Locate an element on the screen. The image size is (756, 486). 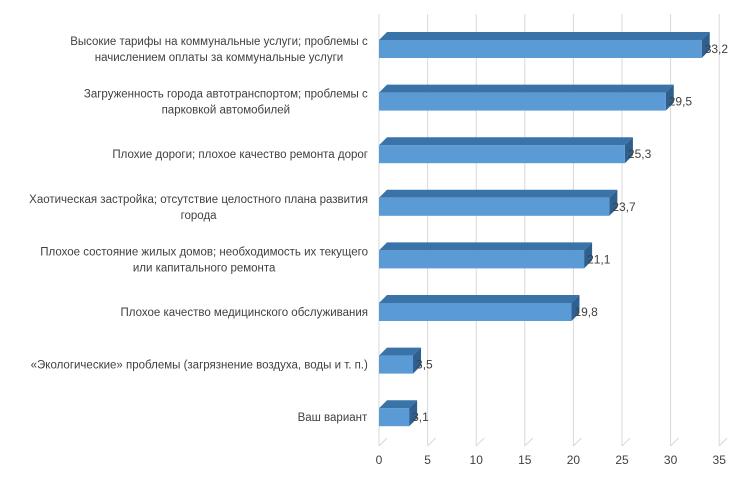
data-label: 21,1 is located at coordinates (599, 259).